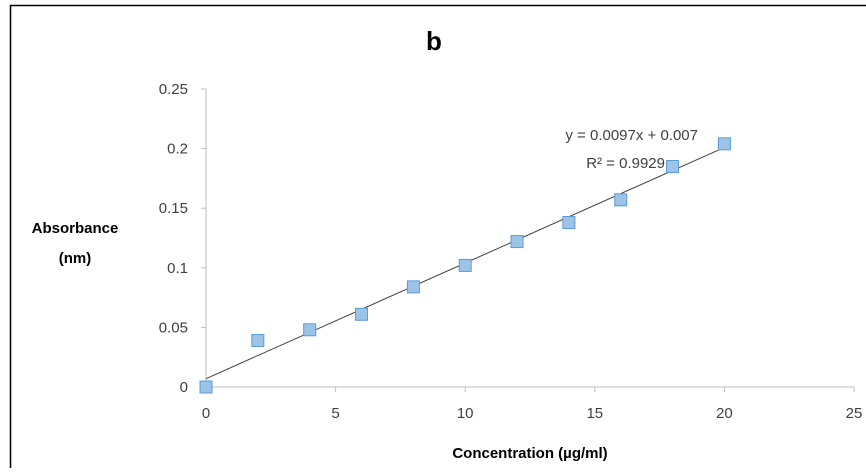 The image size is (866, 473). Describe the element at coordinates (177, 268) in the screenshot. I see `y-tick-label: 0.1` at that location.